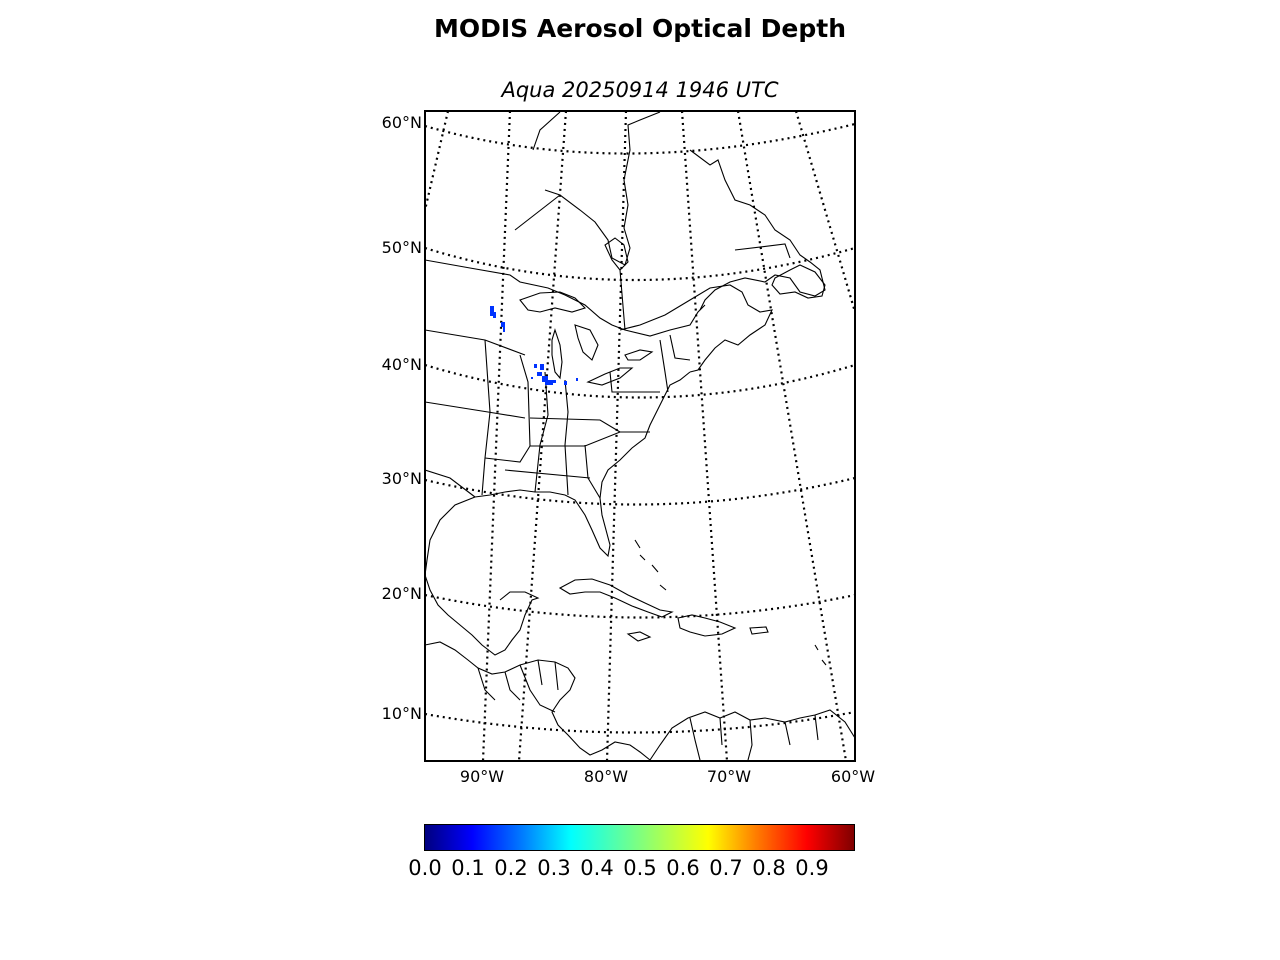 The height and width of the screenshot is (960, 1280). What do you see at coordinates (726, 868) in the screenshot?
I see `colorbar-tick-label: 0.7` at bounding box center [726, 868].